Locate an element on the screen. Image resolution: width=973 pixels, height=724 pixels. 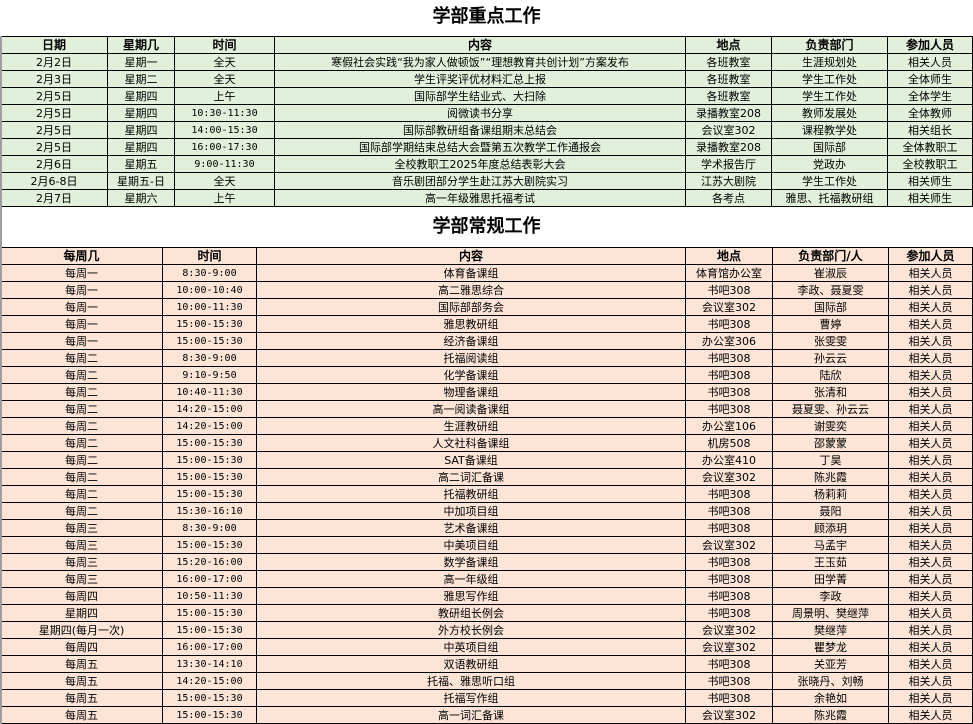
table-cell: 2月5日 is located at coordinates (54, 130).